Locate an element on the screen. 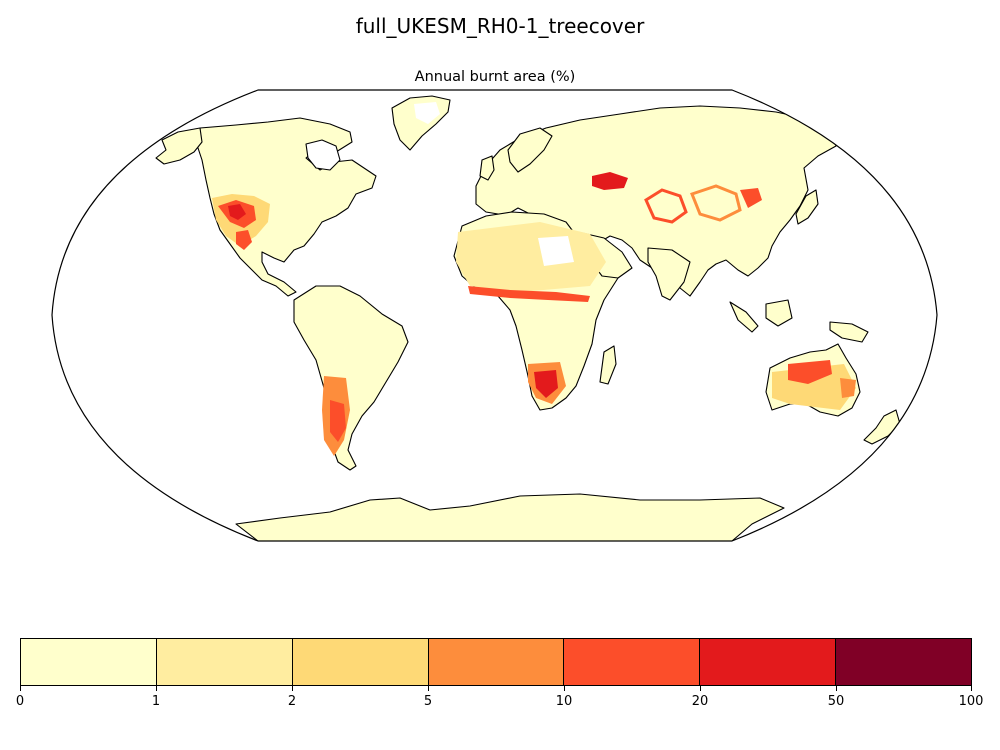 The width and height of the screenshot is (1000, 750). hotspot-kazakhstan is located at coordinates (610, 181).